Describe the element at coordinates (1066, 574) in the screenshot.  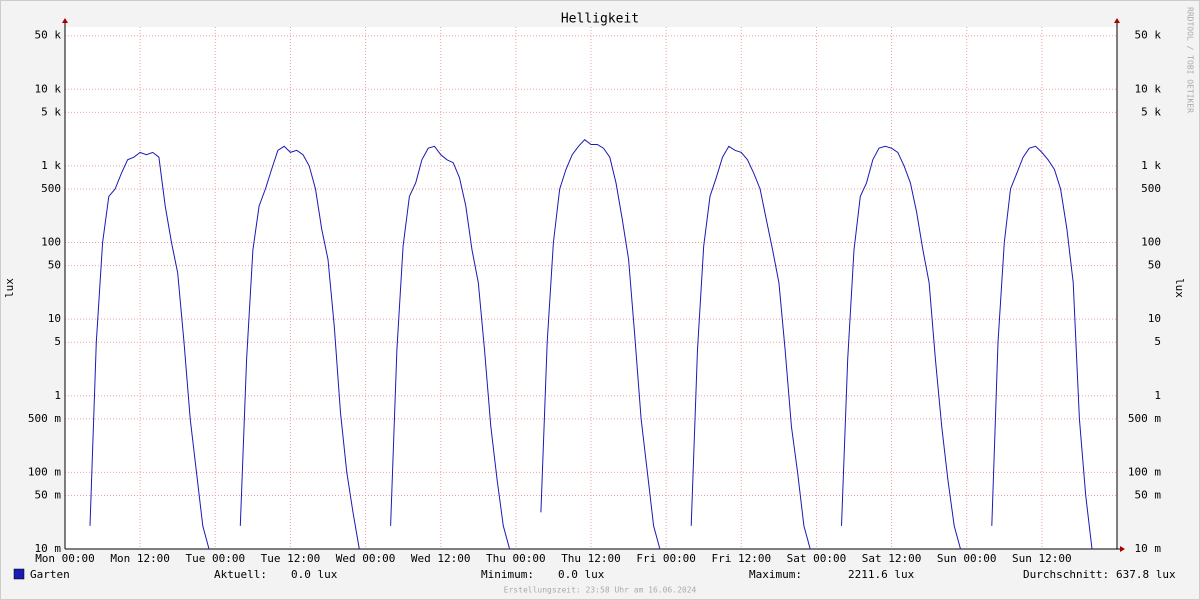
I see `stat-label: Durchschnitt:` at that location.